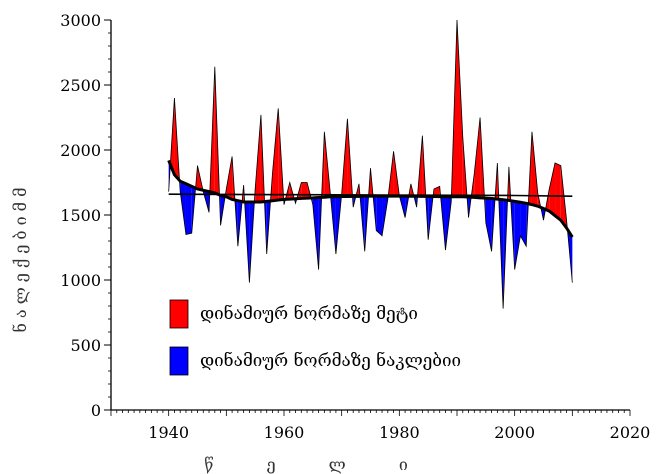 Image resolution: width=658 pixels, height=474 pixels. What do you see at coordinates (309, 314) in the screenshot?
I see `legend-label: დინამიურ ნორმაზე მეტი` at bounding box center [309, 314].